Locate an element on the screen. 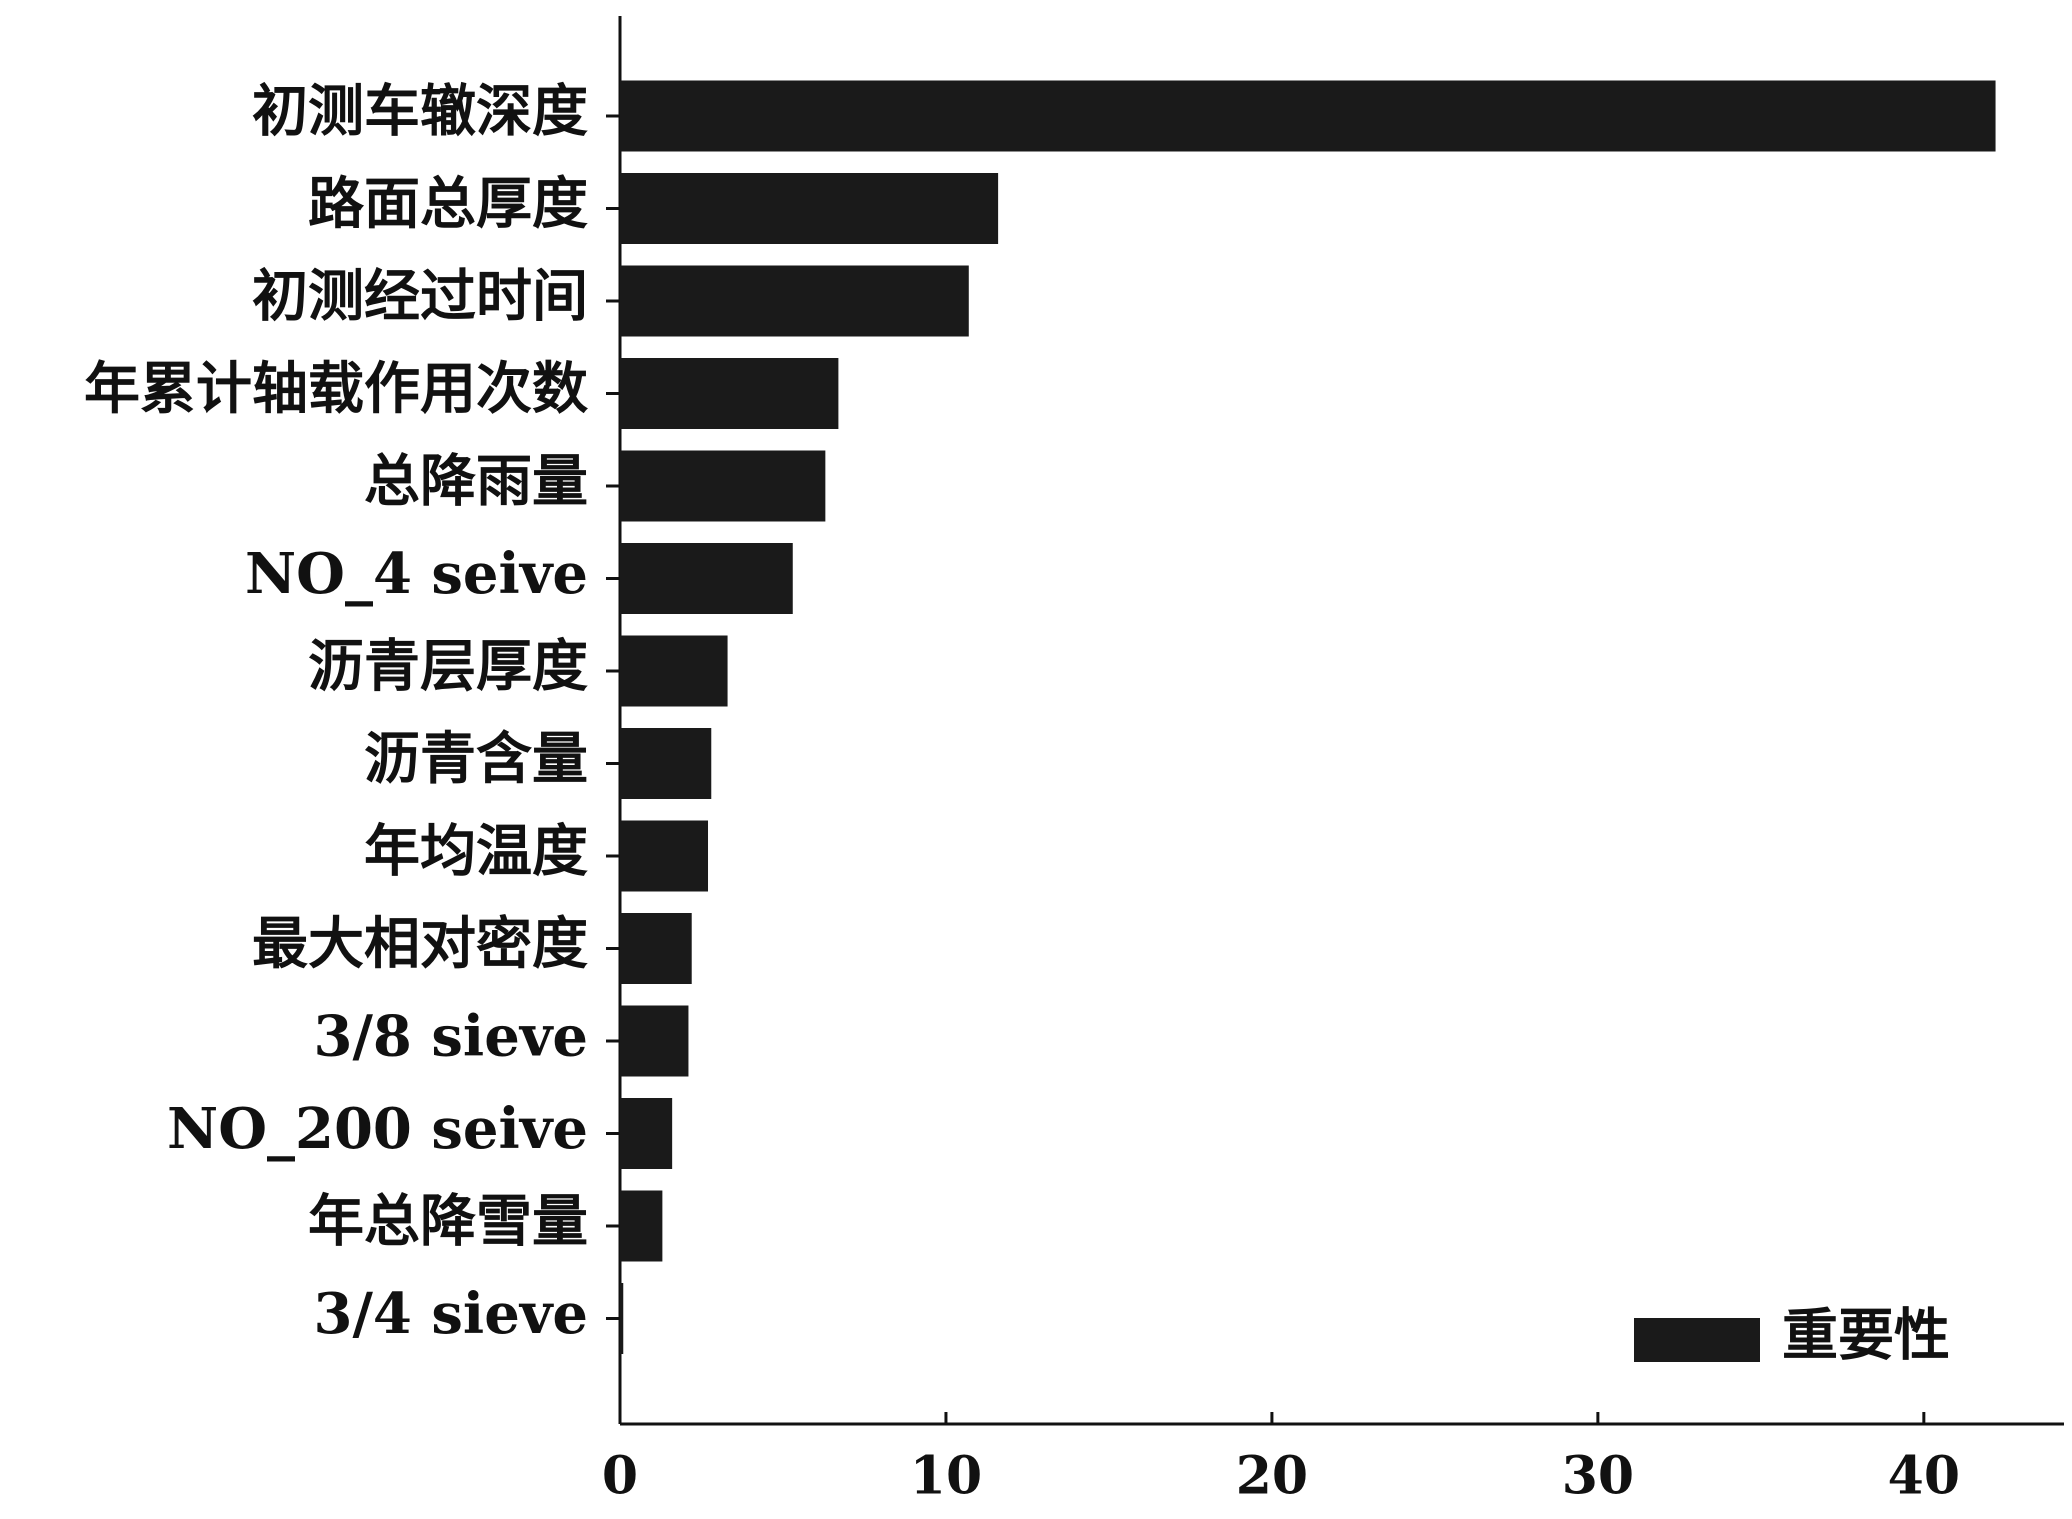 The height and width of the screenshot is (1519, 2072). legend-label: 重要性 is located at coordinates (1866, 1336).